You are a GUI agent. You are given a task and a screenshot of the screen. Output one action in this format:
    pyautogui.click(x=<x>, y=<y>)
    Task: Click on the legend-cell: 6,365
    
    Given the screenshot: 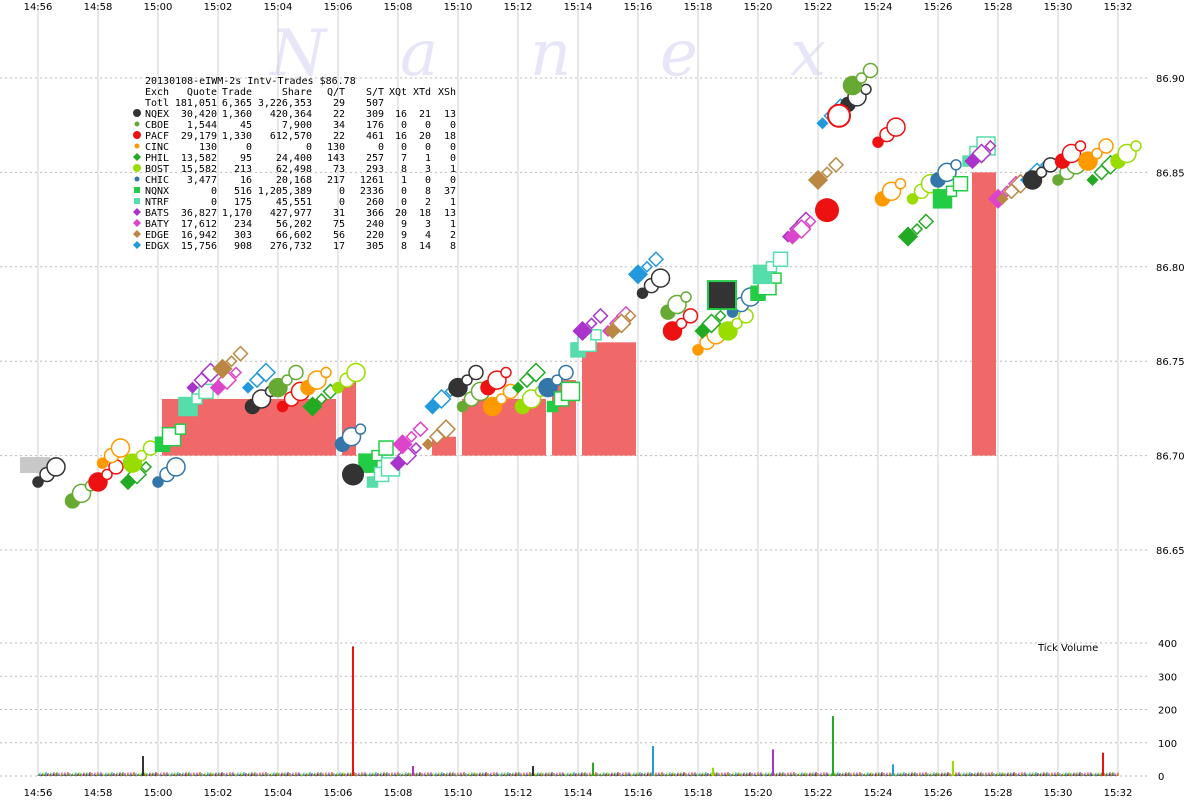 What is the action you would take?
    pyautogui.click(x=237, y=103)
    